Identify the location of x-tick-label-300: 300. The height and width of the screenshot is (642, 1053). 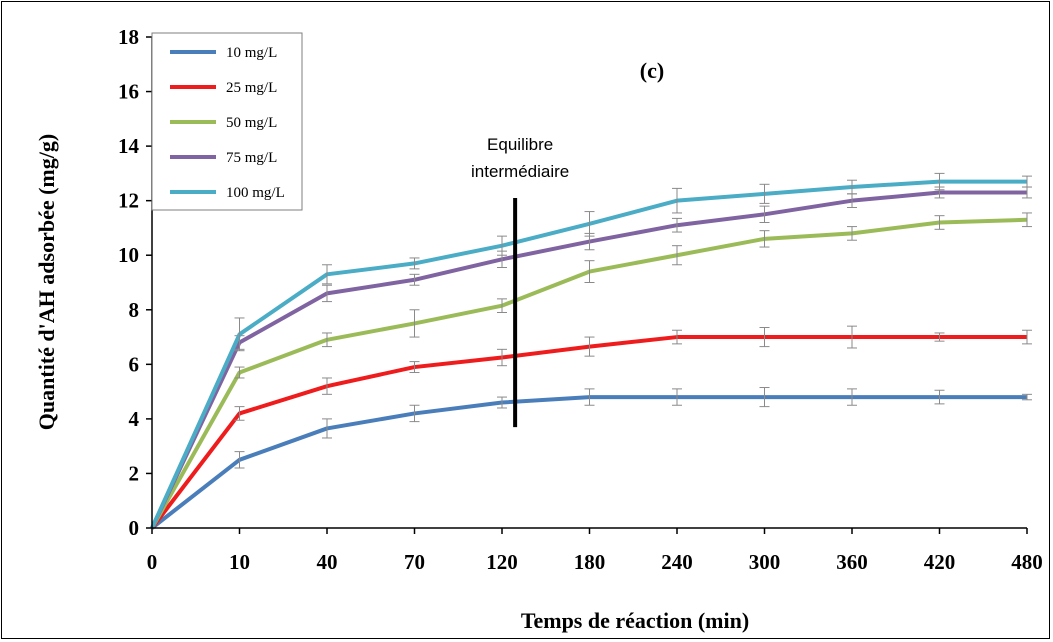
(765, 562).